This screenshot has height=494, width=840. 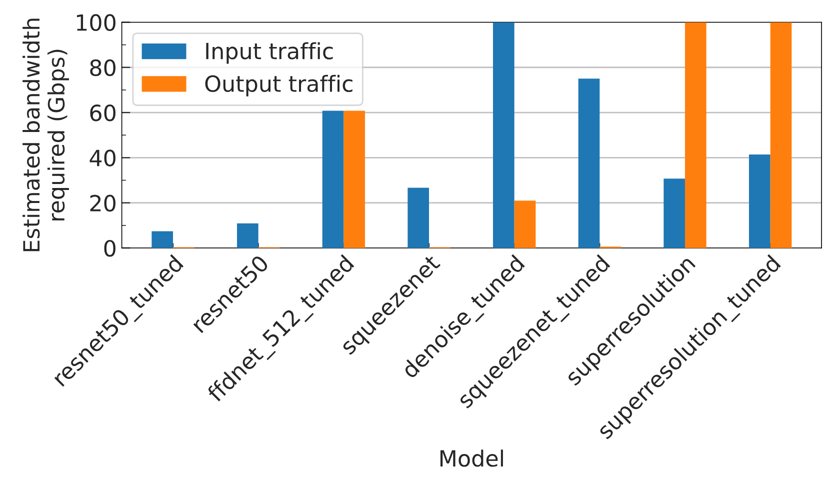 What do you see at coordinates (103, 67) in the screenshot?
I see `y-tick-label: 80` at bounding box center [103, 67].